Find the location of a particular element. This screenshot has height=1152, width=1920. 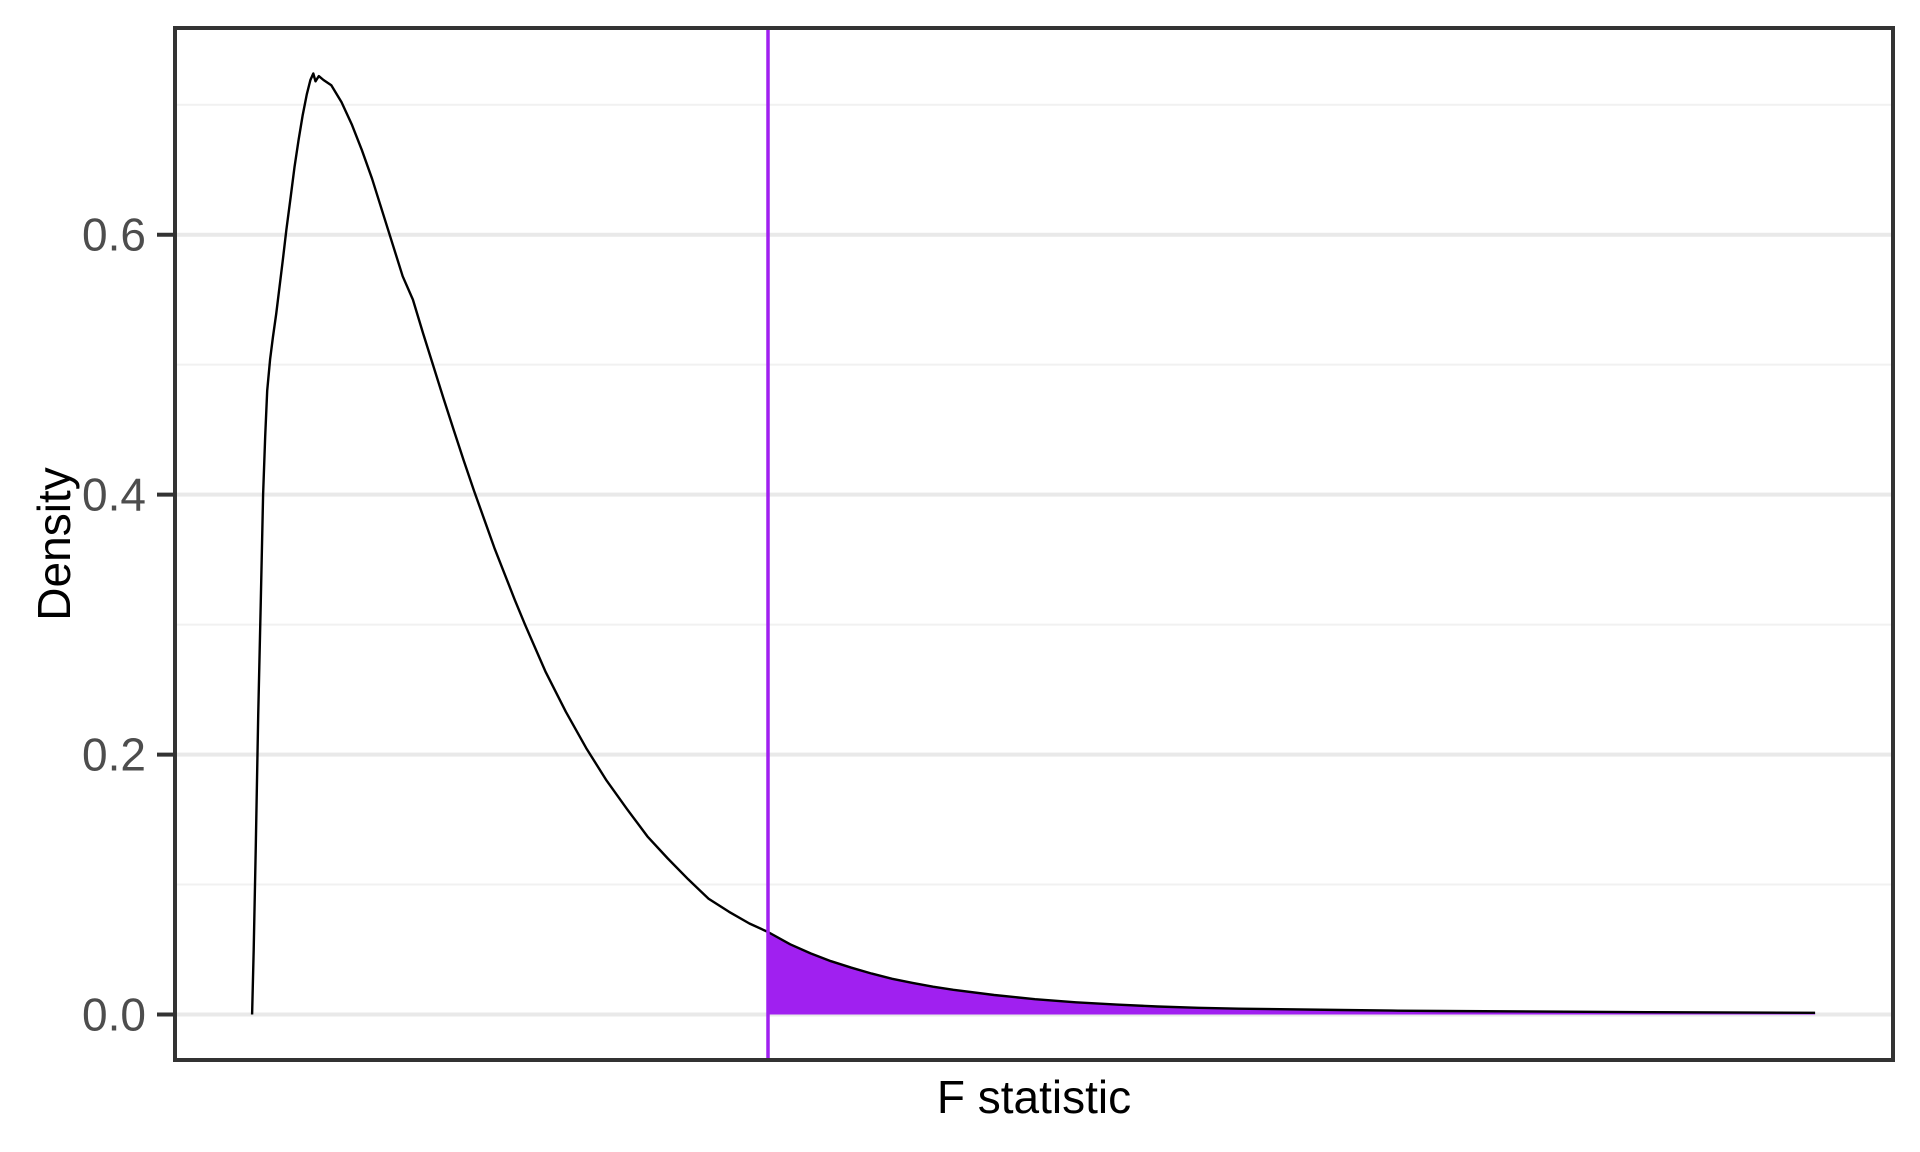

y-tick-label: 0.0 is located at coordinates (114, 1015).